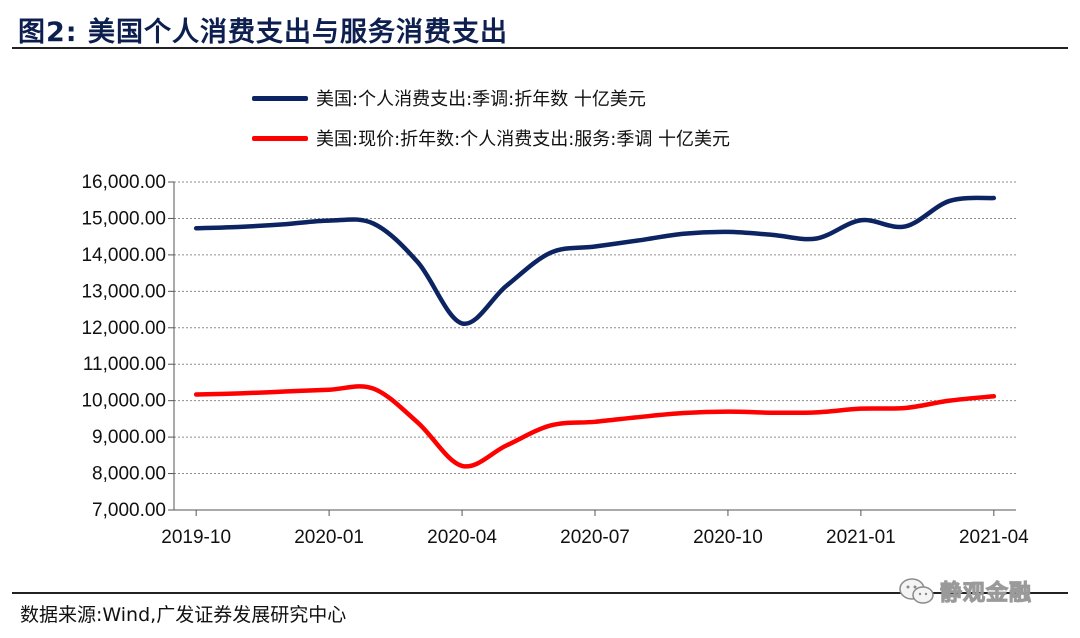 This screenshot has height=638, width=1080. I want to click on legend-label-pce: 美国:个人消费支出:季调:折年数 十亿美元, so click(481, 99).